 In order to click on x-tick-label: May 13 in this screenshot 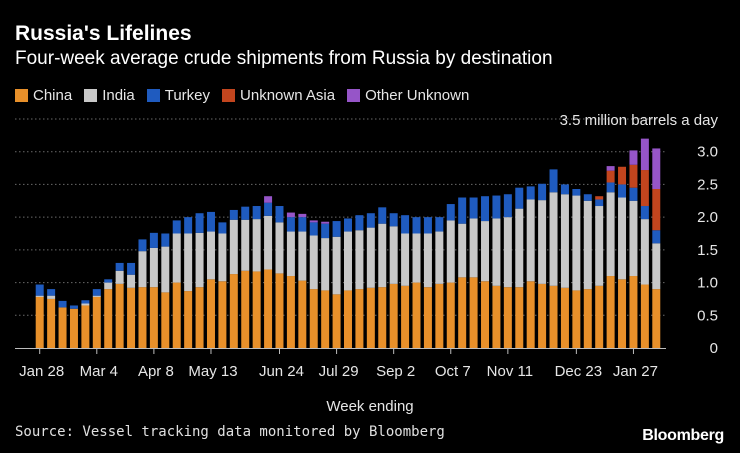, I will do `click(212, 371)`.